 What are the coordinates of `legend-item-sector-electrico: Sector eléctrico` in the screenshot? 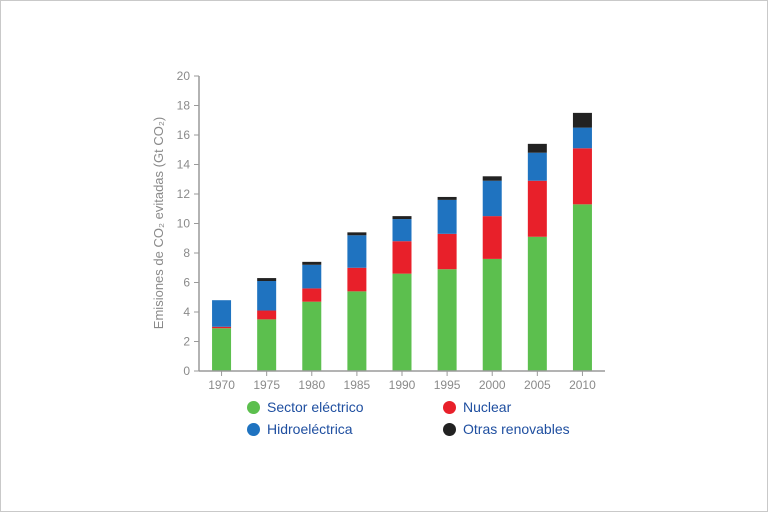 It's located at (345, 407).